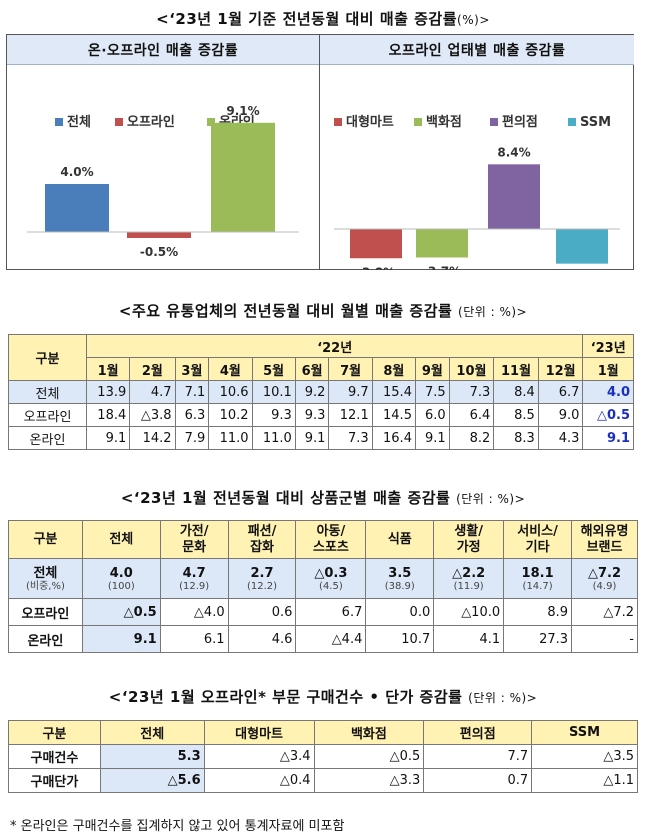  Describe the element at coordinates (442, 267) in the screenshot. I see `data-label-백화점: -3.7%` at that location.